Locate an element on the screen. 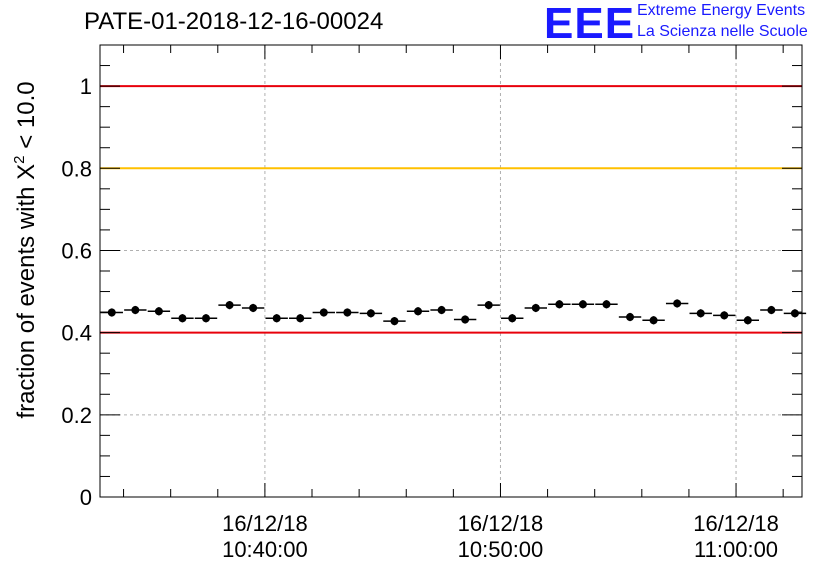 The image size is (836, 572). y-tick-label: 1 is located at coordinates (86, 86).